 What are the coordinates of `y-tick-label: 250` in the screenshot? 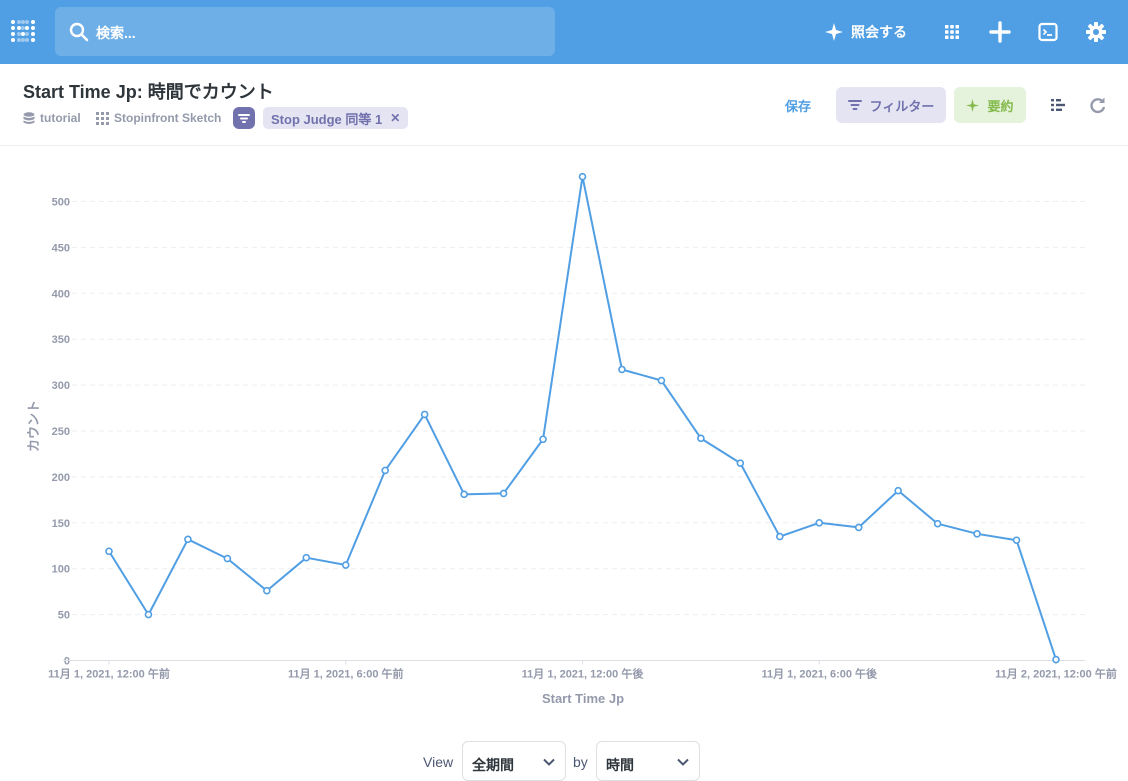 It's located at (61, 432).